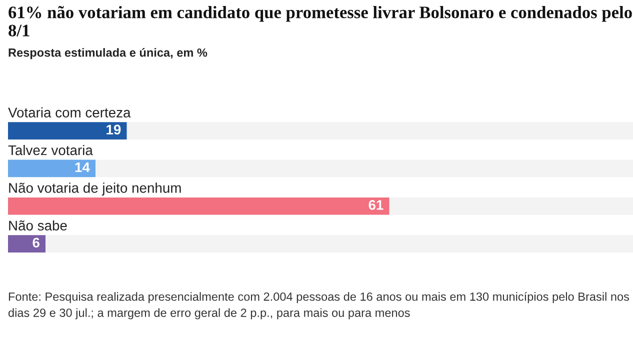 Image resolution: width=633 pixels, height=341 pixels. I want to click on chart-title: 61% não votariam em candidato que prometesse livrar Bolsonaro e condenados pelo 8/1, so click(320, 21).